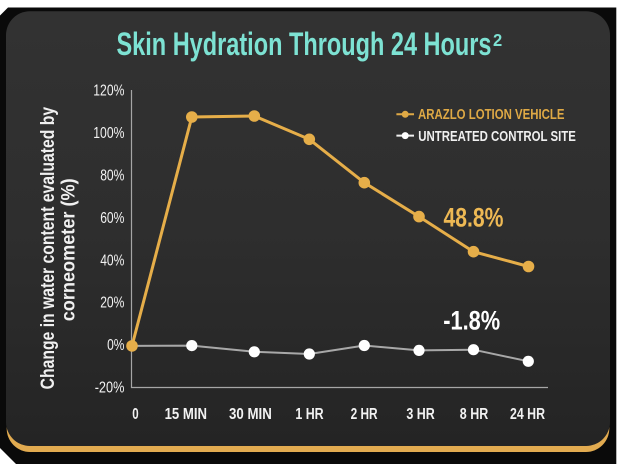 The width and height of the screenshot is (622, 464). Describe the element at coordinates (497, 40) in the screenshot. I see `svg-text: 2` at that location.